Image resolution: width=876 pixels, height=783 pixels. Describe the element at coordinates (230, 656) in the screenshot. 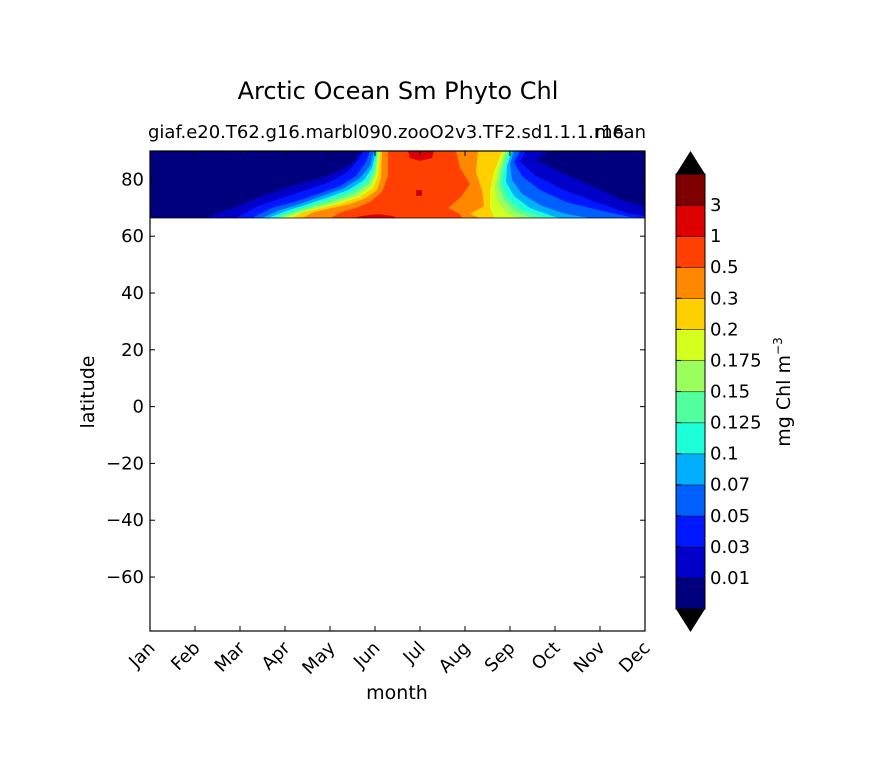

I see `x-tick-label: Mar` at that location.